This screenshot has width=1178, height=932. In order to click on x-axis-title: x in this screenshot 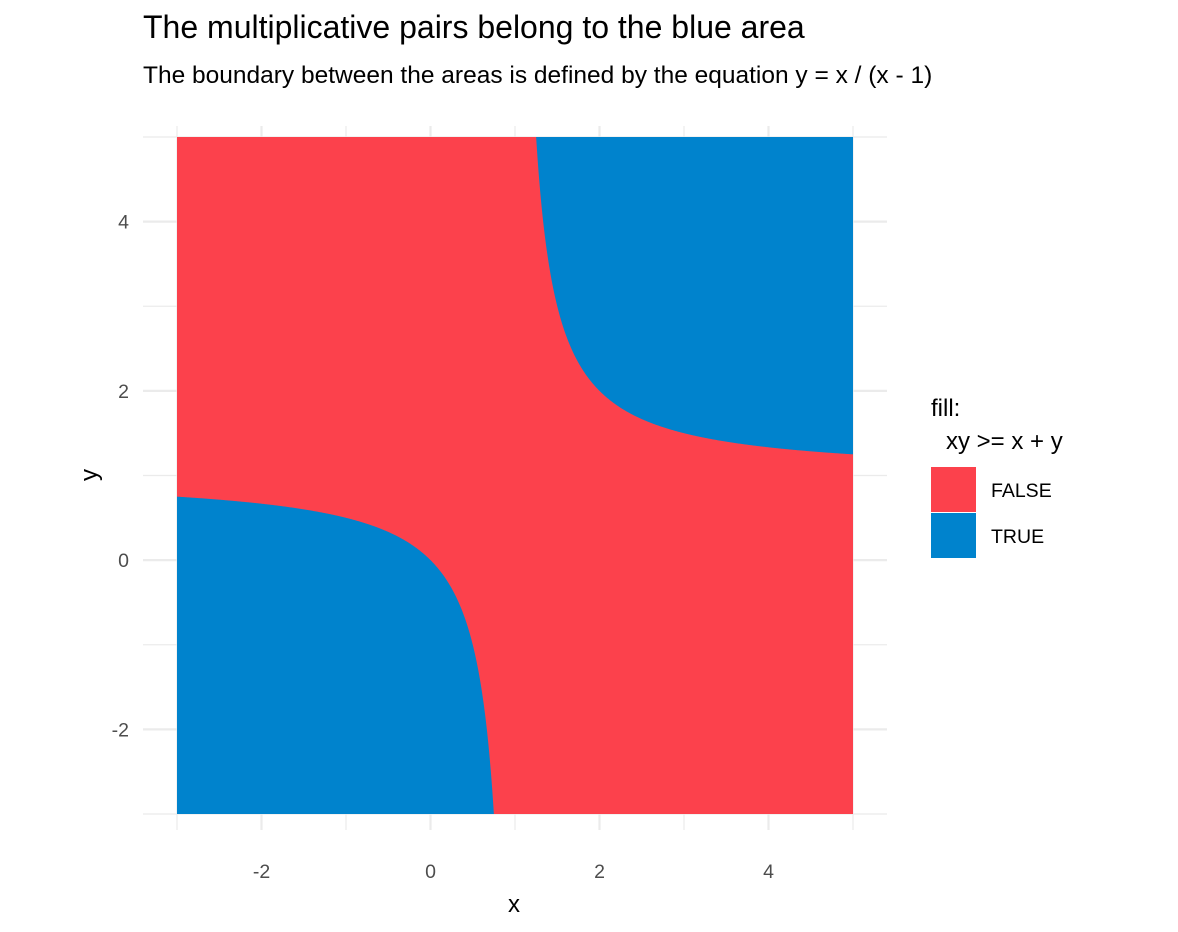, I will do `click(514, 904)`.